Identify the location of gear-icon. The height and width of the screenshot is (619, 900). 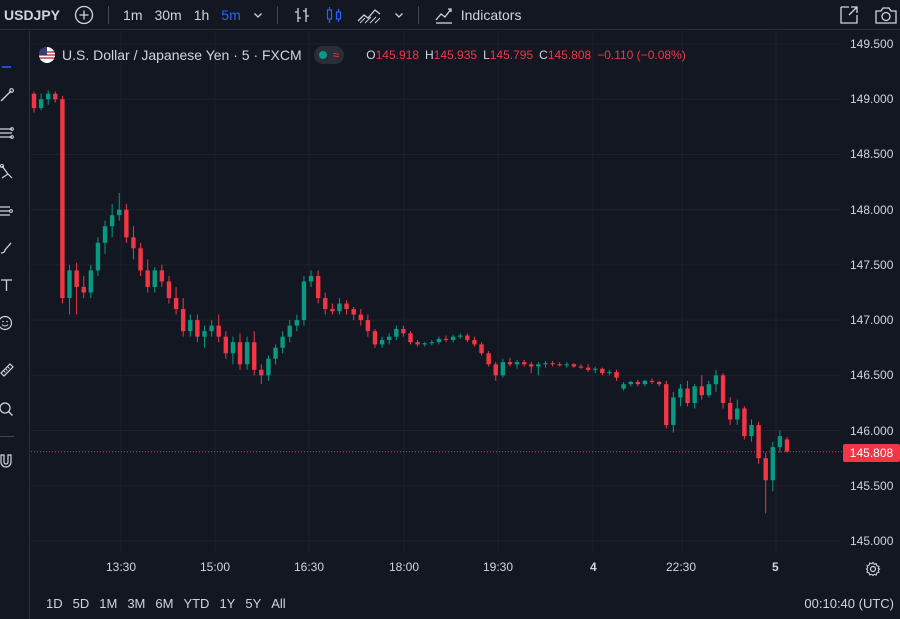
(873, 569).